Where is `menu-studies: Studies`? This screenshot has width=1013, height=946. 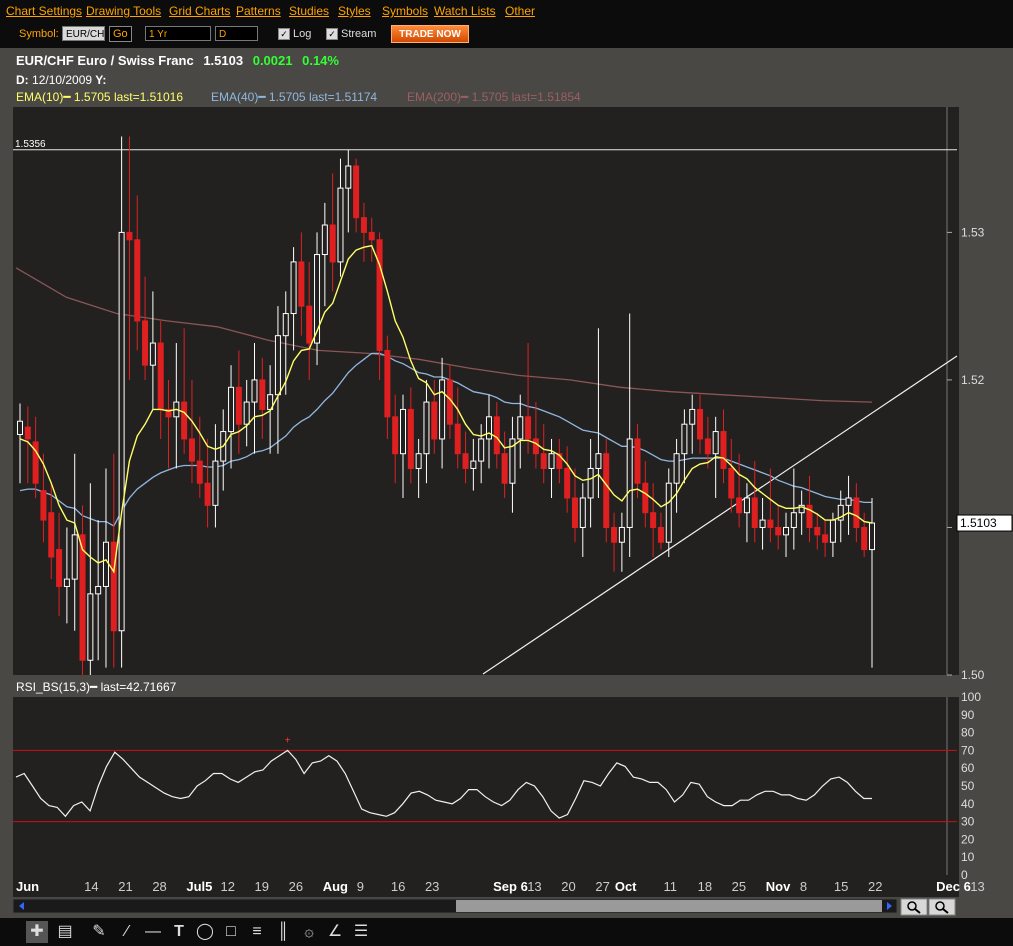
menu-studies: Studies is located at coordinates (309, 11).